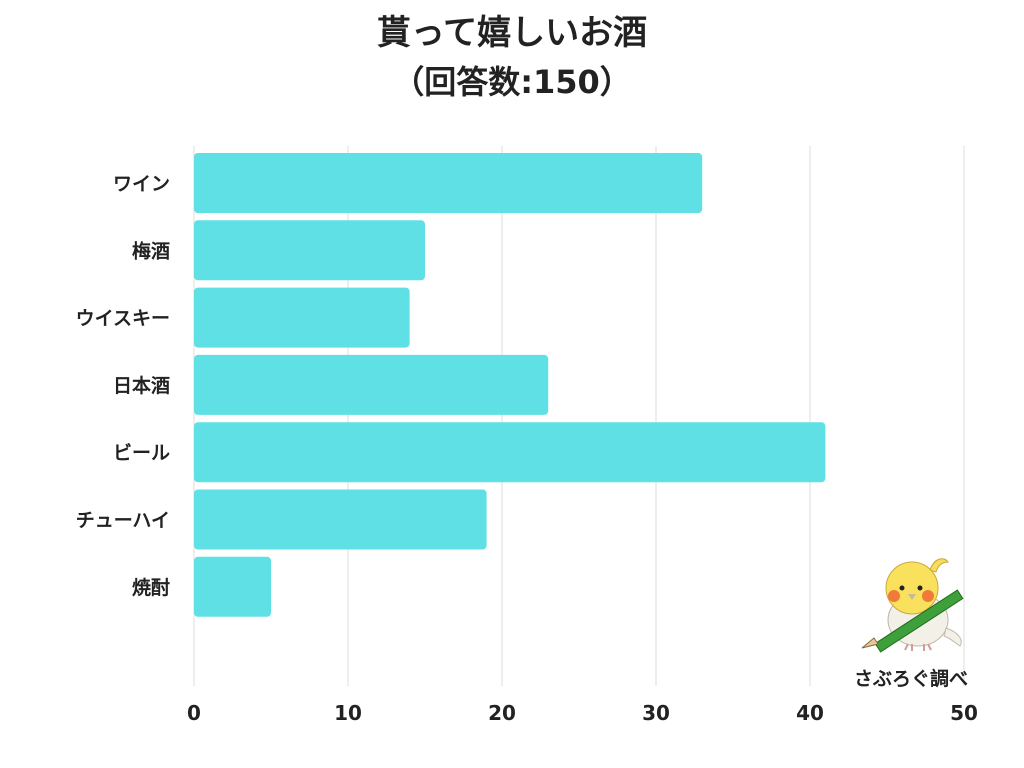 The image size is (1024, 768). What do you see at coordinates (512, 33) in the screenshot?
I see `chart-title: 貰って嬉しいお酒` at bounding box center [512, 33].